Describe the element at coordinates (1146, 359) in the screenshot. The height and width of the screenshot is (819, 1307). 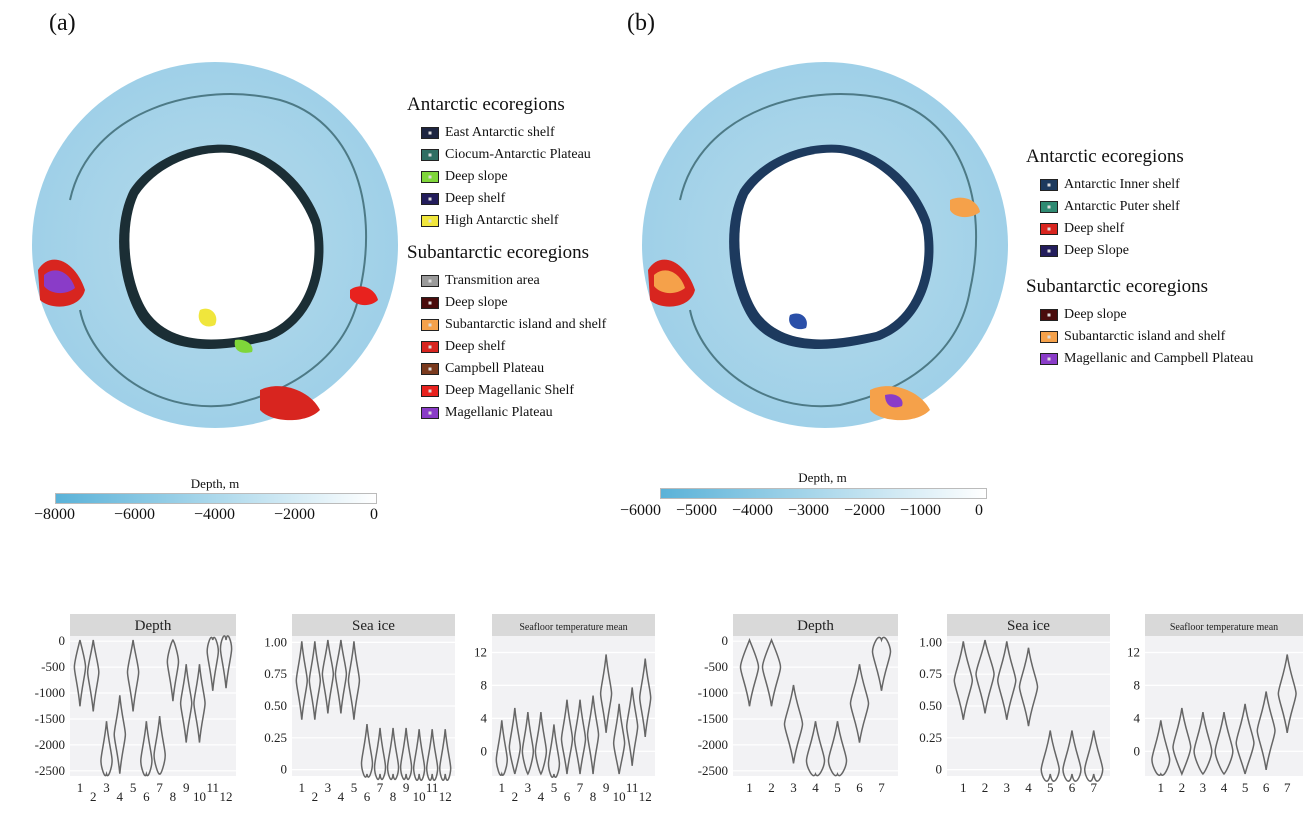
I see `legend-item: Magellanic and Campbell Plateau` at that location.